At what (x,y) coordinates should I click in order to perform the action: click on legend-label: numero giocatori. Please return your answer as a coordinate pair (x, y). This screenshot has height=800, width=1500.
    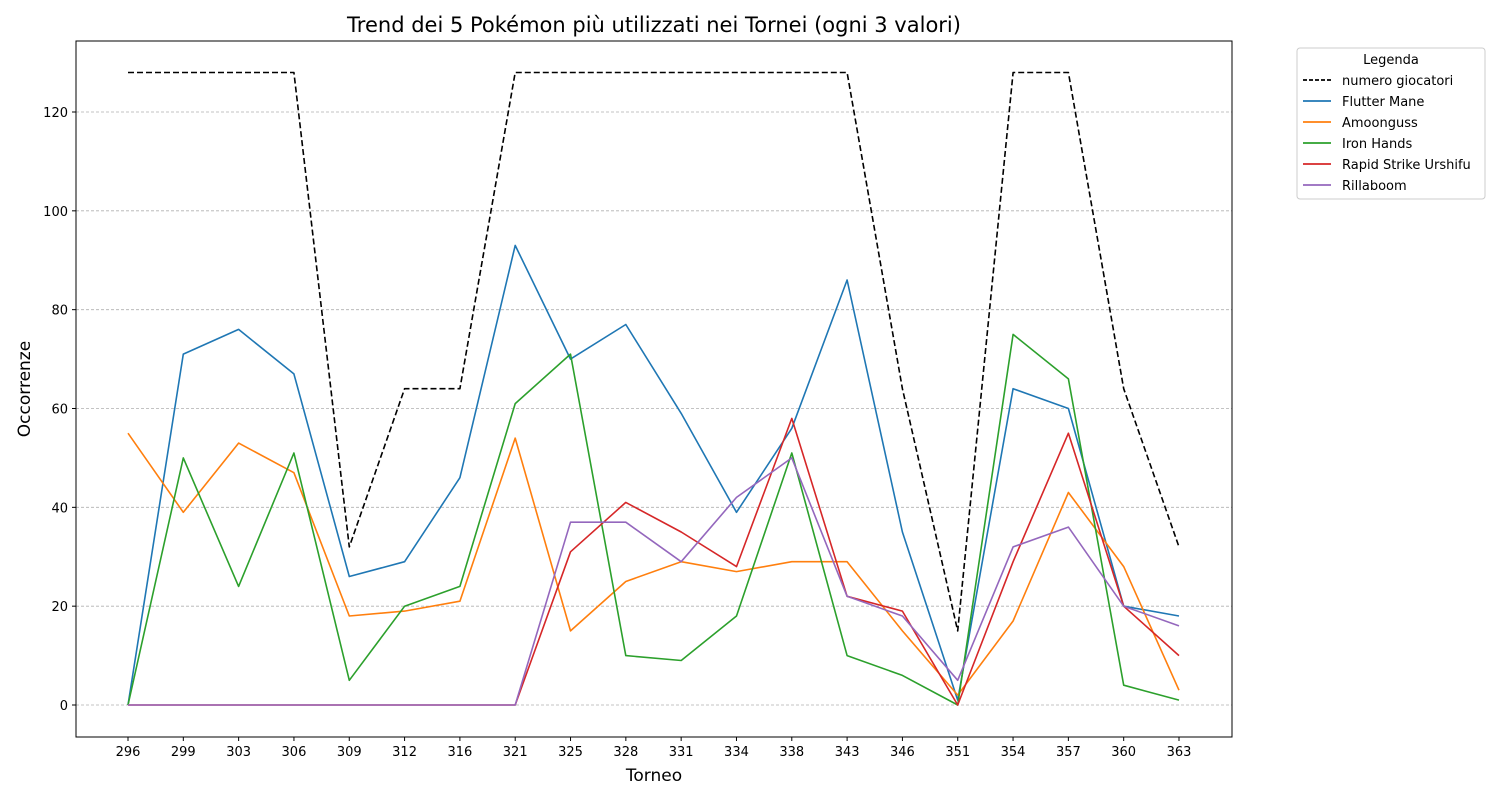
    Looking at the image, I should click on (1397, 81).